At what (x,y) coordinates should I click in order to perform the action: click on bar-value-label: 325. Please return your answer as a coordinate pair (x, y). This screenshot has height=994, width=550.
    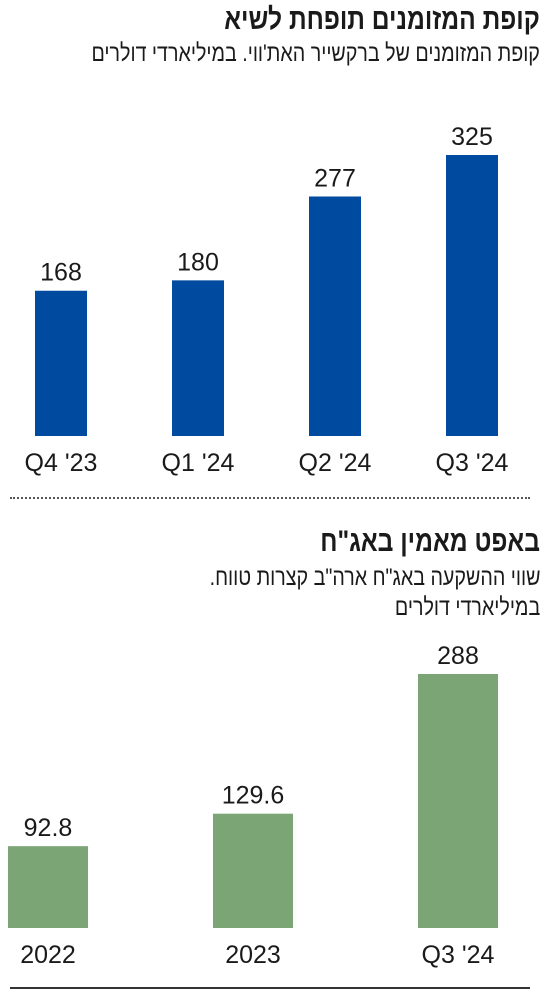
    Looking at the image, I should click on (472, 137).